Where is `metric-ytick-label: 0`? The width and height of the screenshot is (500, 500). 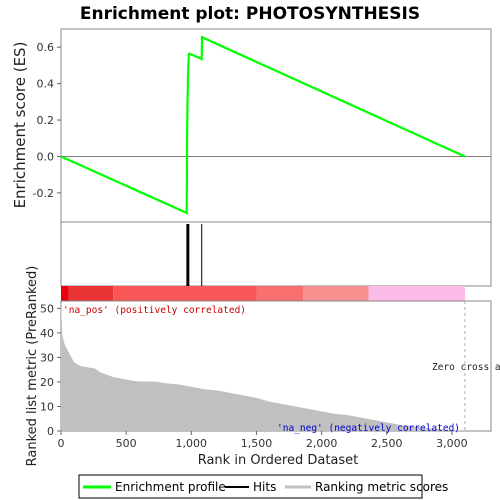
metric-ytick-label: 0 is located at coordinates (50, 431).